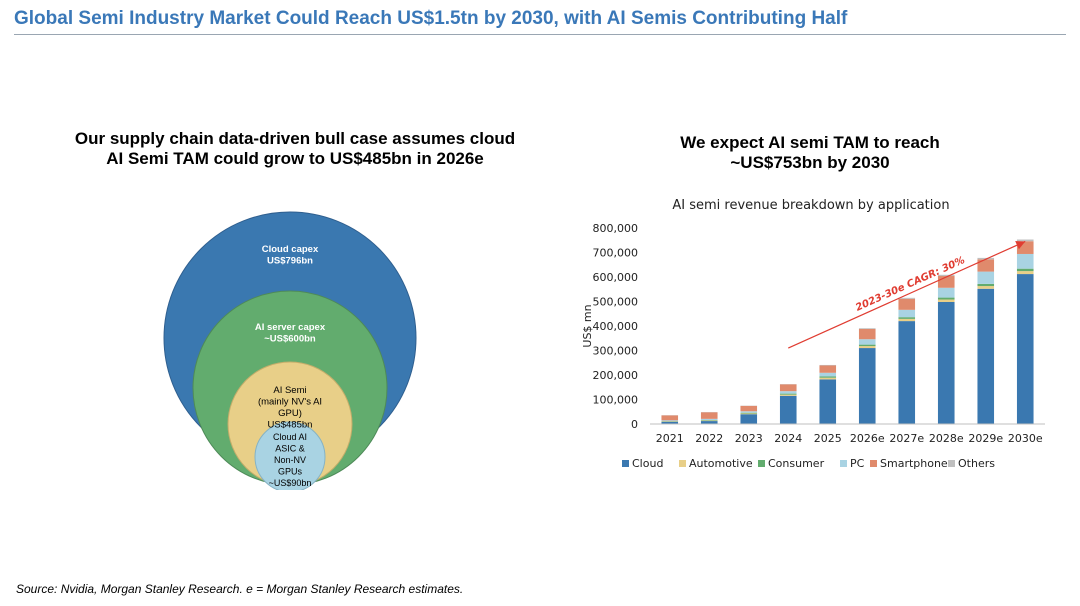 This screenshot has height=606, width=1080. Describe the element at coordinates (290, 261) in the screenshot. I see `circle-label-line: US$796bn` at that location.